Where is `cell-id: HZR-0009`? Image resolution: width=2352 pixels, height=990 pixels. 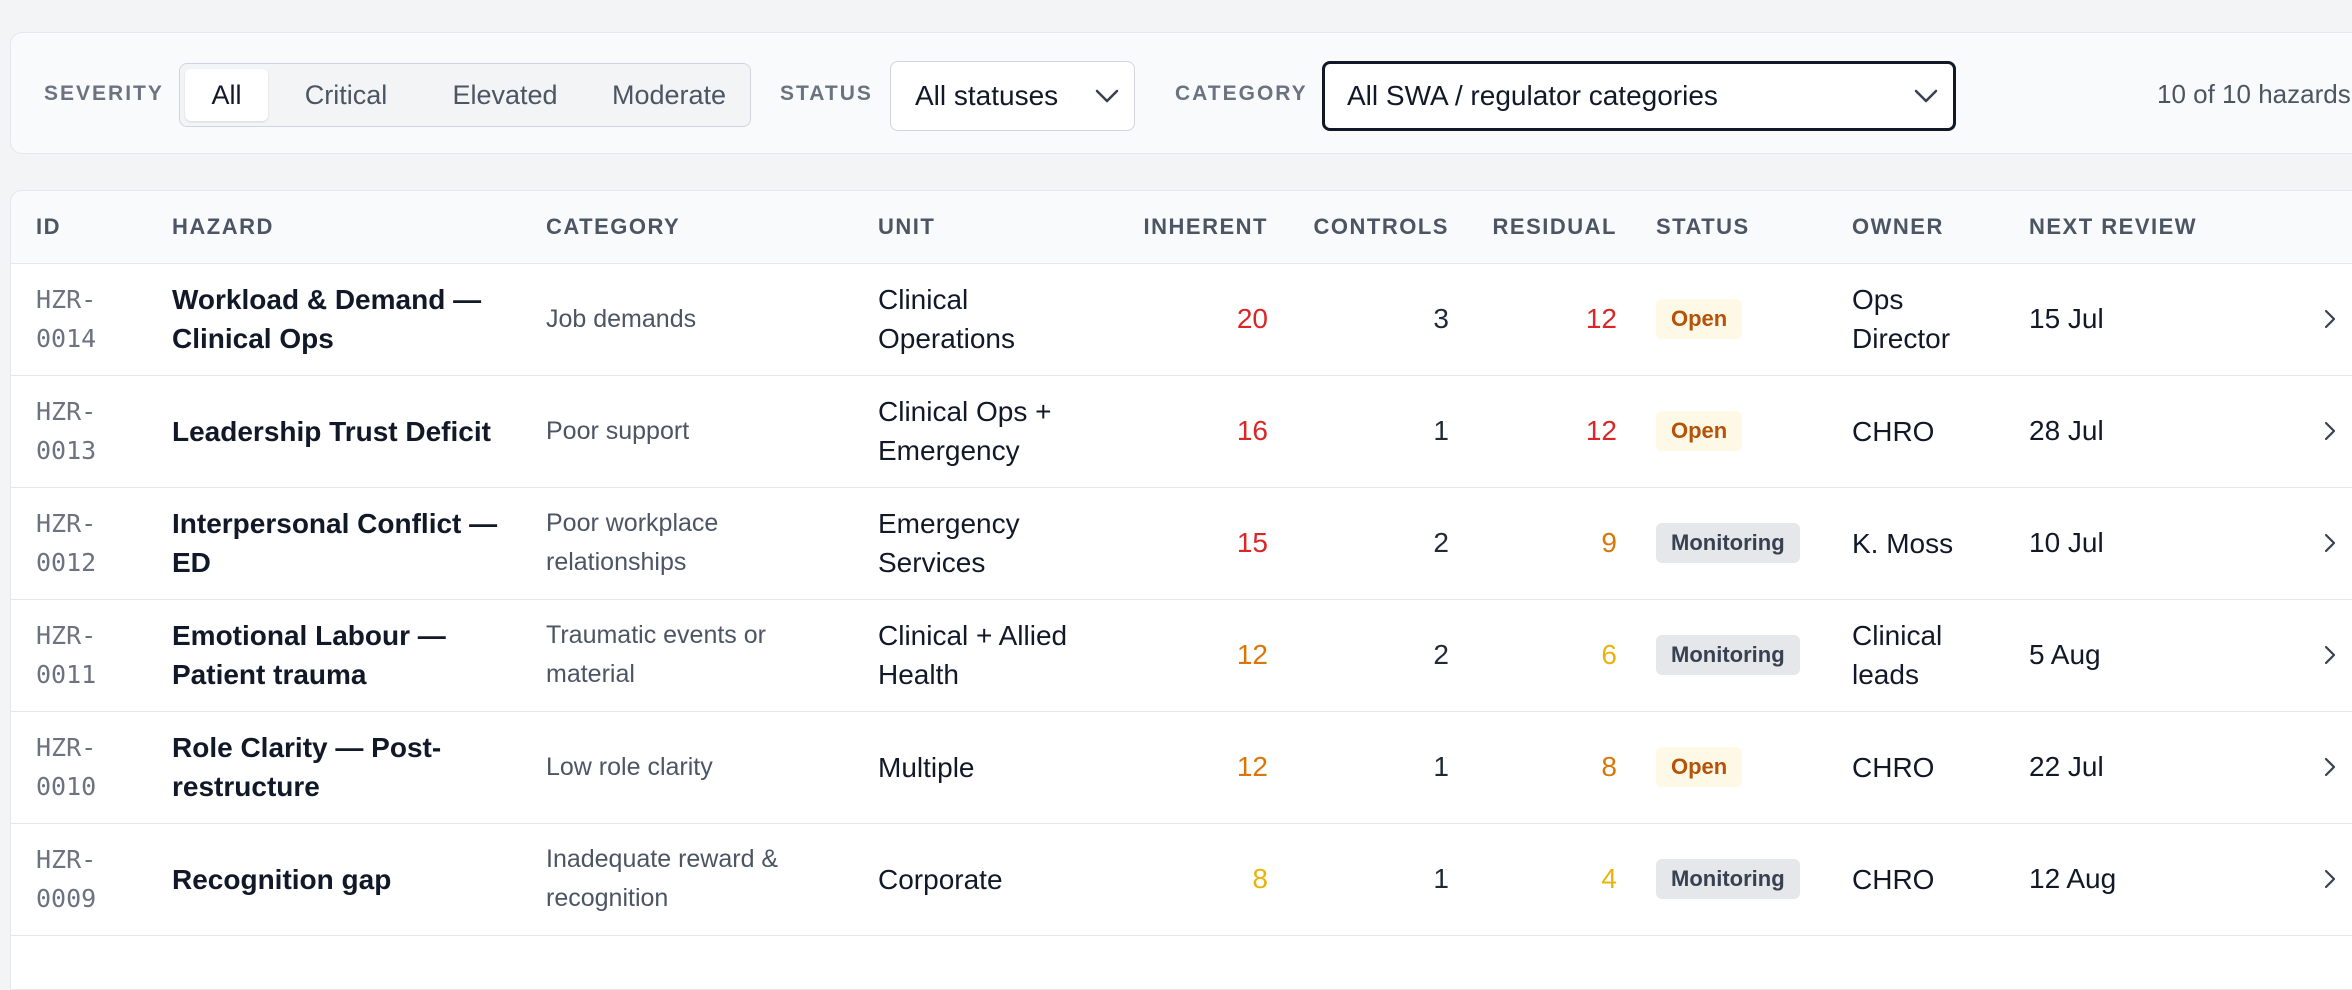 cell-id: HZR-0009 is located at coordinates (86, 879).